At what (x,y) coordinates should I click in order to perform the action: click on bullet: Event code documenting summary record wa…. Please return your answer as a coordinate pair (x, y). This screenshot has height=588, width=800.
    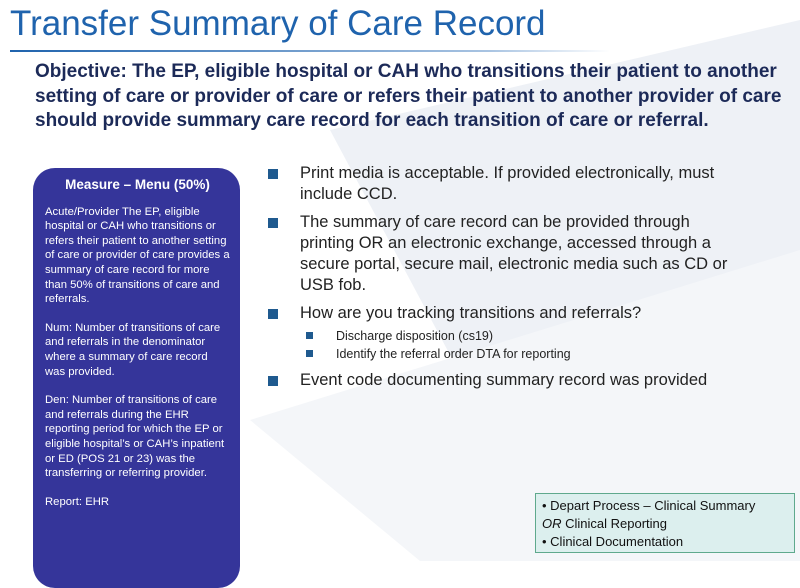
    Looking at the image, I should click on (503, 380).